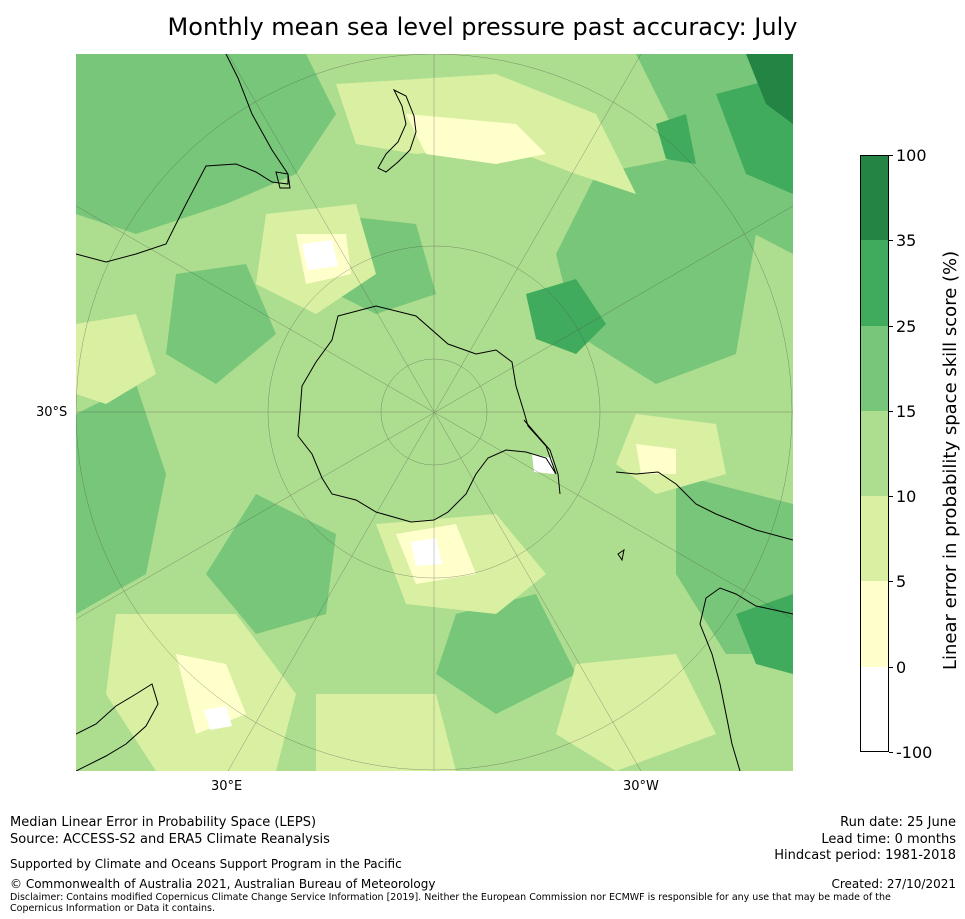  What do you see at coordinates (914, 752) in the screenshot?
I see `colorbar-tick-label: -100` at bounding box center [914, 752].